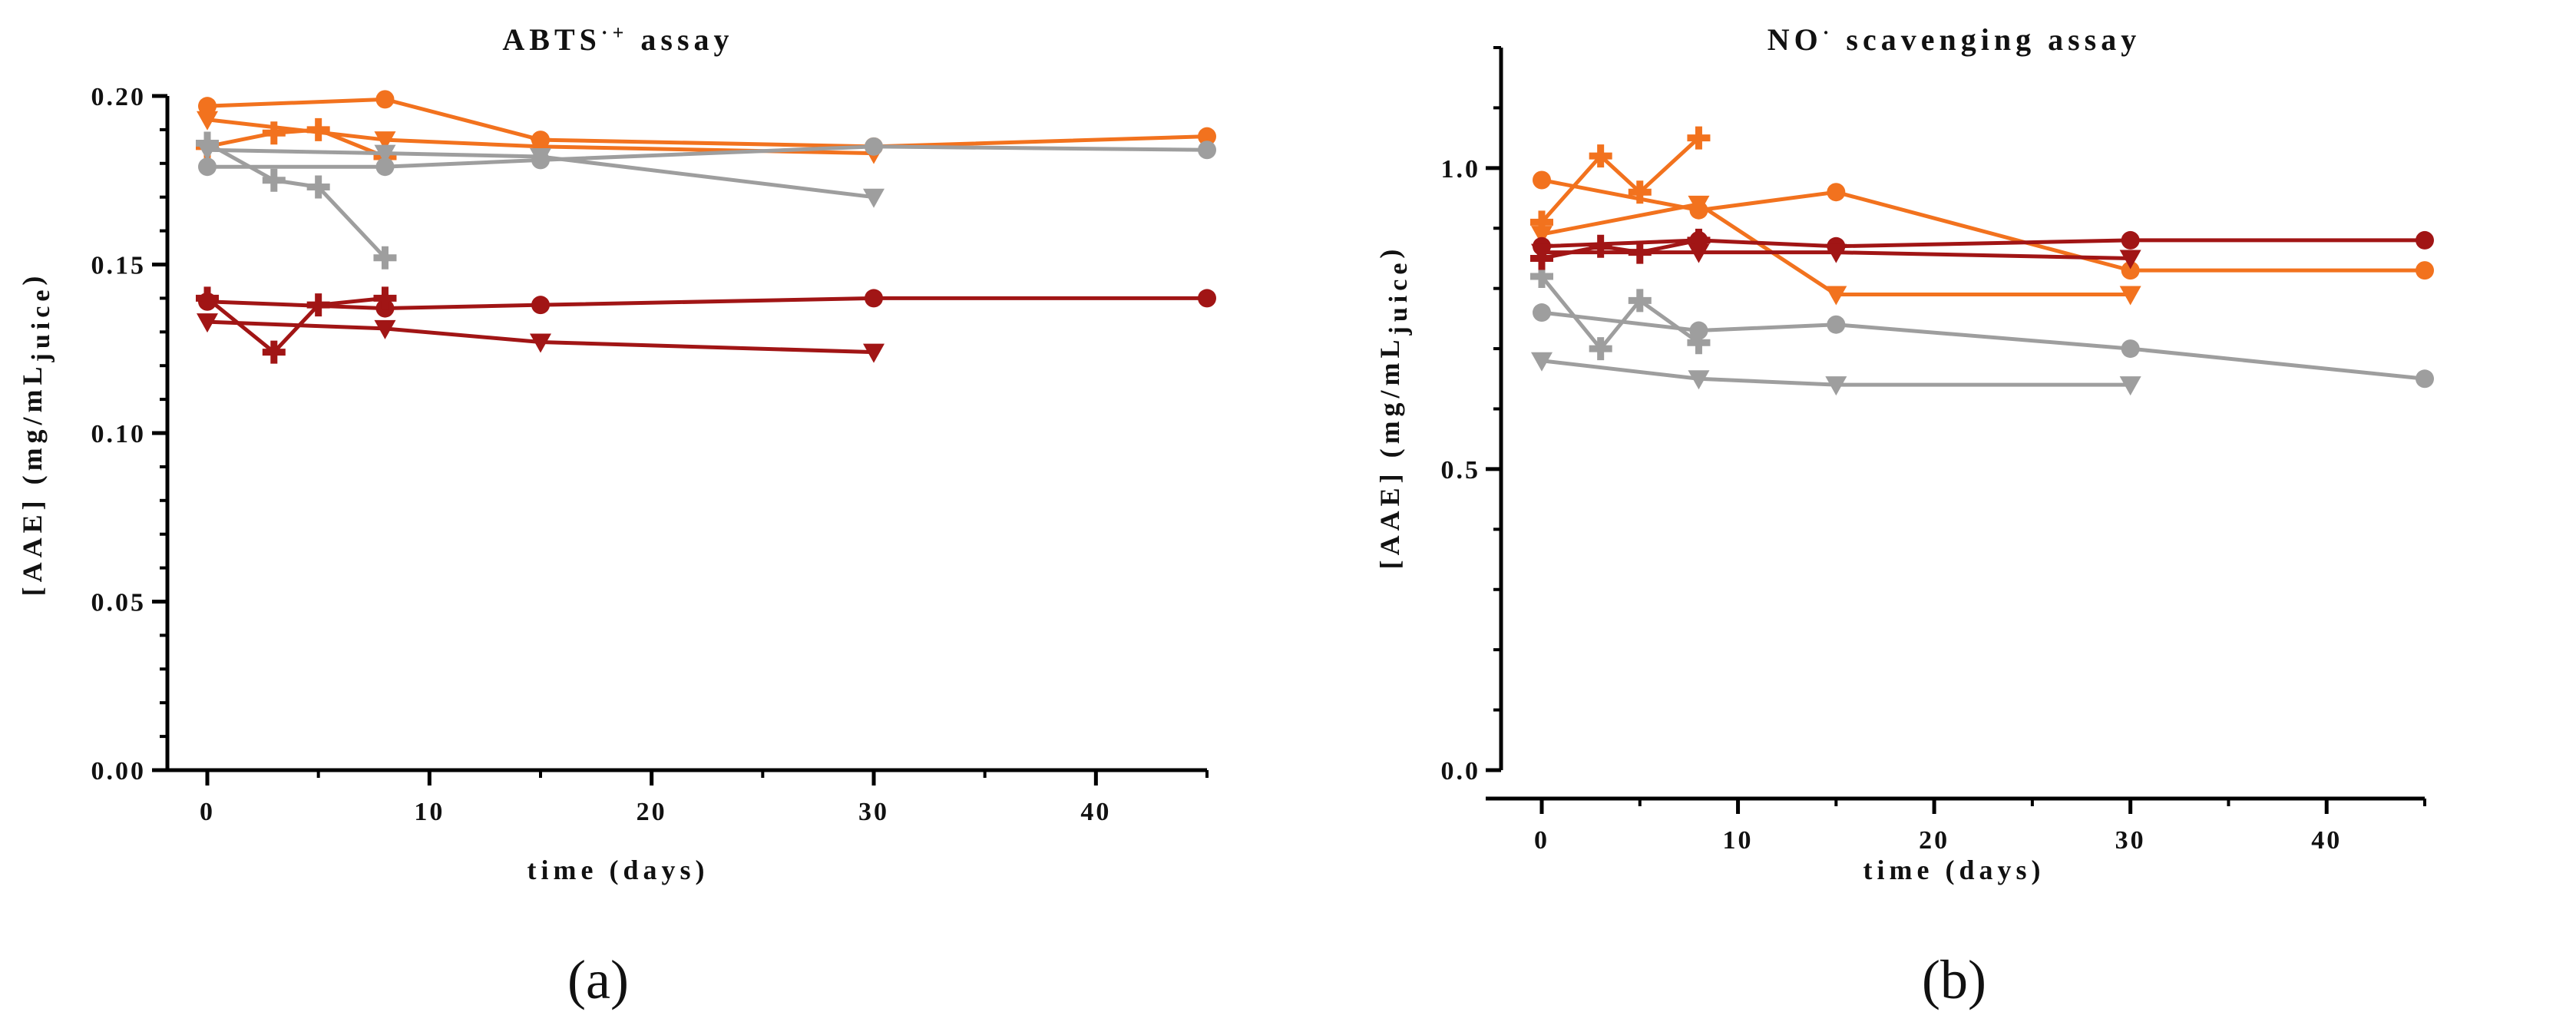 Image resolution: width=2576 pixels, height=1022 pixels. I want to click on y-axis-label: [AAE] (mg/mLjuice), so click(1393, 407).